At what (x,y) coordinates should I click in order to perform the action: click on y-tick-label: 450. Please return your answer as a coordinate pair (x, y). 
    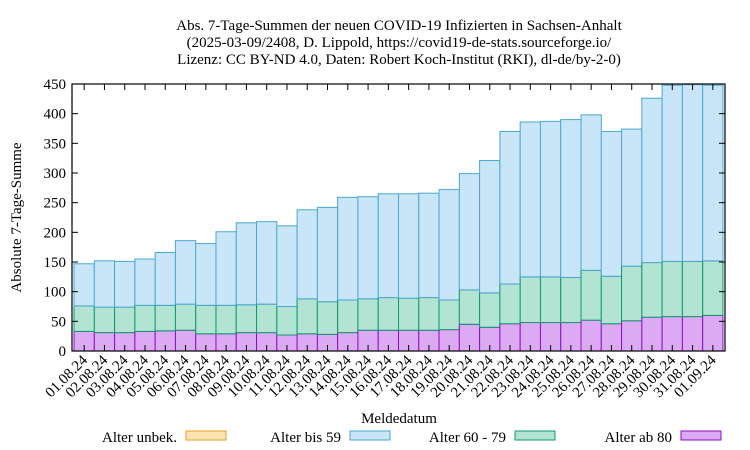
    Looking at the image, I should click on (55, 85).